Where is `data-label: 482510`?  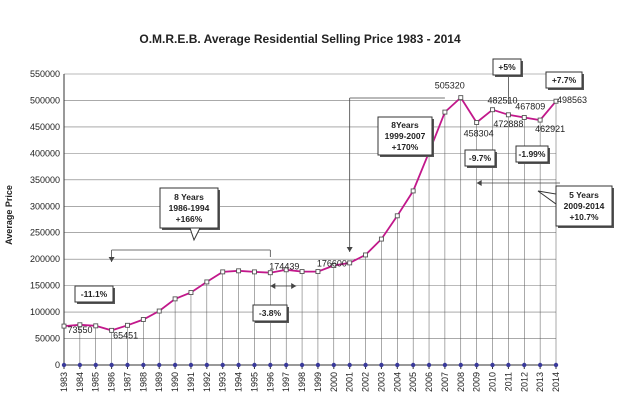
data-label: 482510 is located at coordinates (502, 101).